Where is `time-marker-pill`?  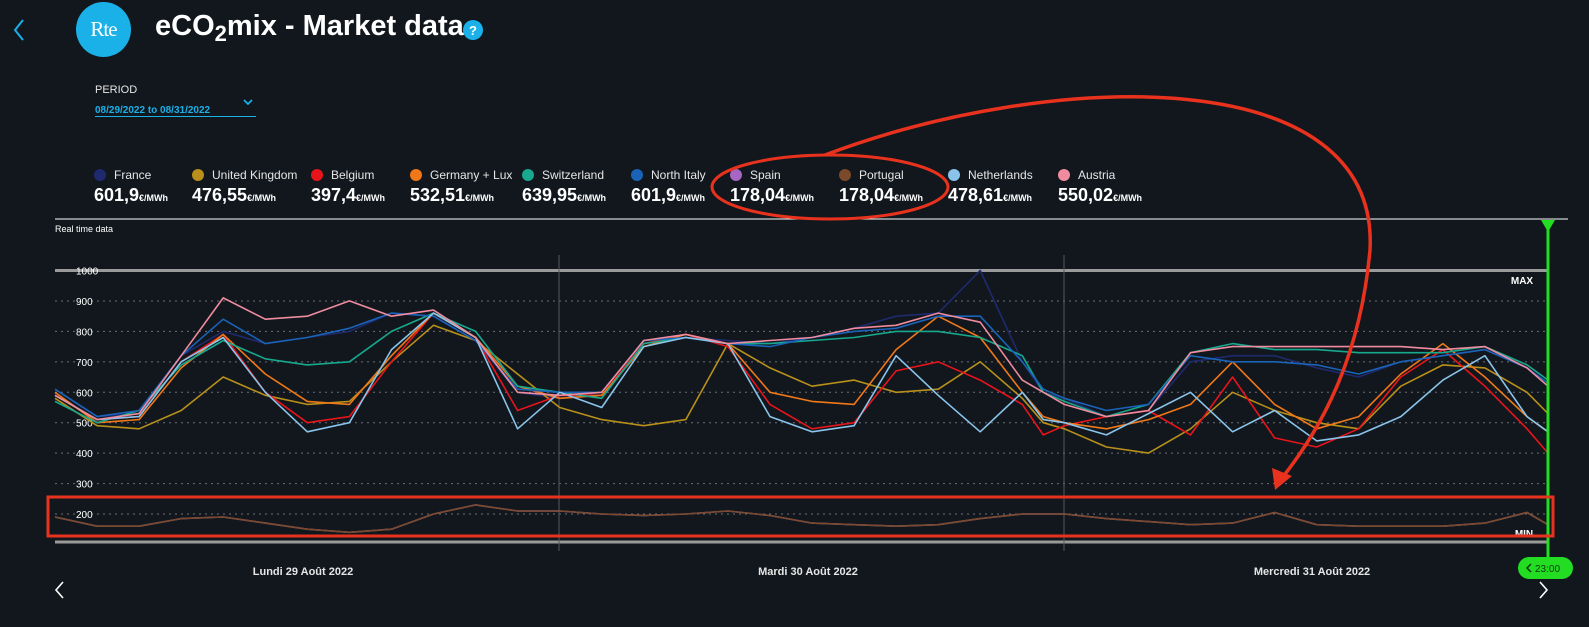
time-marker-pill is located at coordinates (1545, 568).